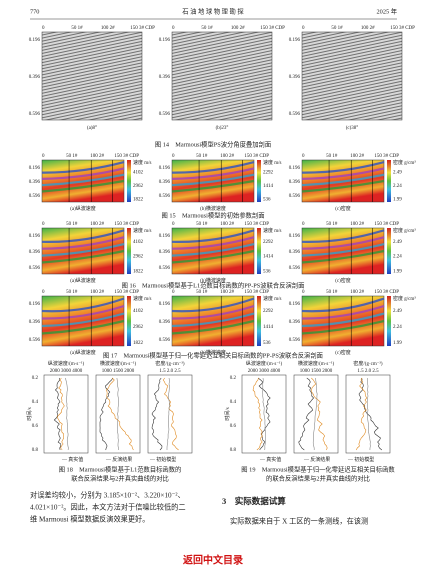  What do you see at coordinates (34, 11) in the screenshot?
I see `page-number: 770` at bounding box center [34, 11].